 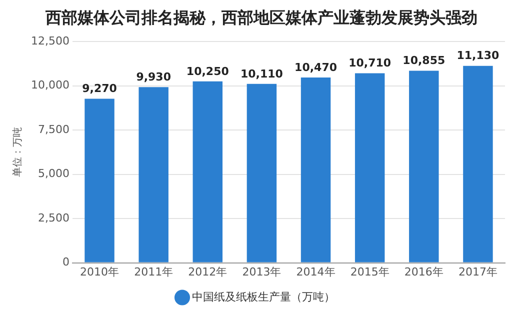 What do you see at coordinates (261, 18) in the screenshot?
I see `chart-title: 西部媒体公司排名揭秘，西部地区媒体产业蓬勃发展势头强劲` at bounding box center [261, 18].